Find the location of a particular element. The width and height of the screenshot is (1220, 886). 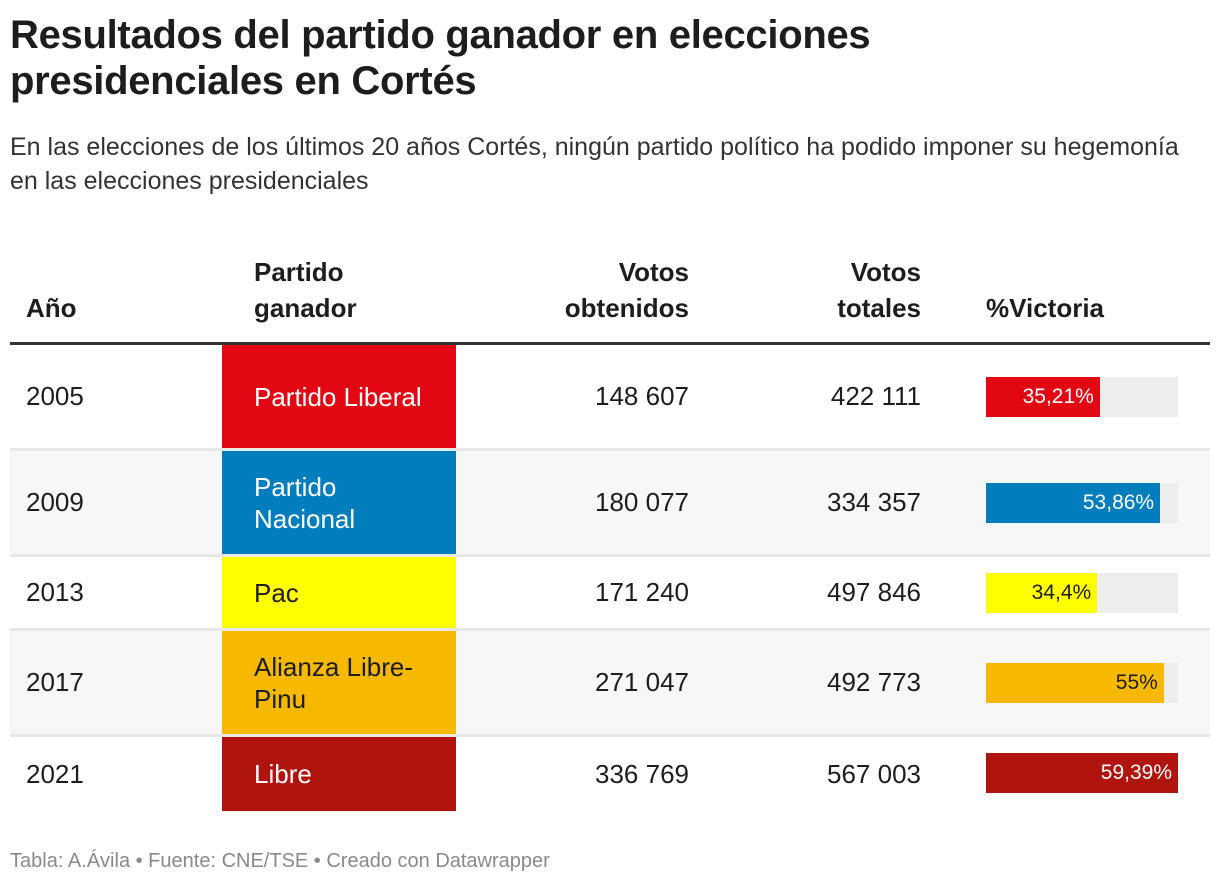

bar-victoria: 59,39% is located at coordinates (1082, 773).